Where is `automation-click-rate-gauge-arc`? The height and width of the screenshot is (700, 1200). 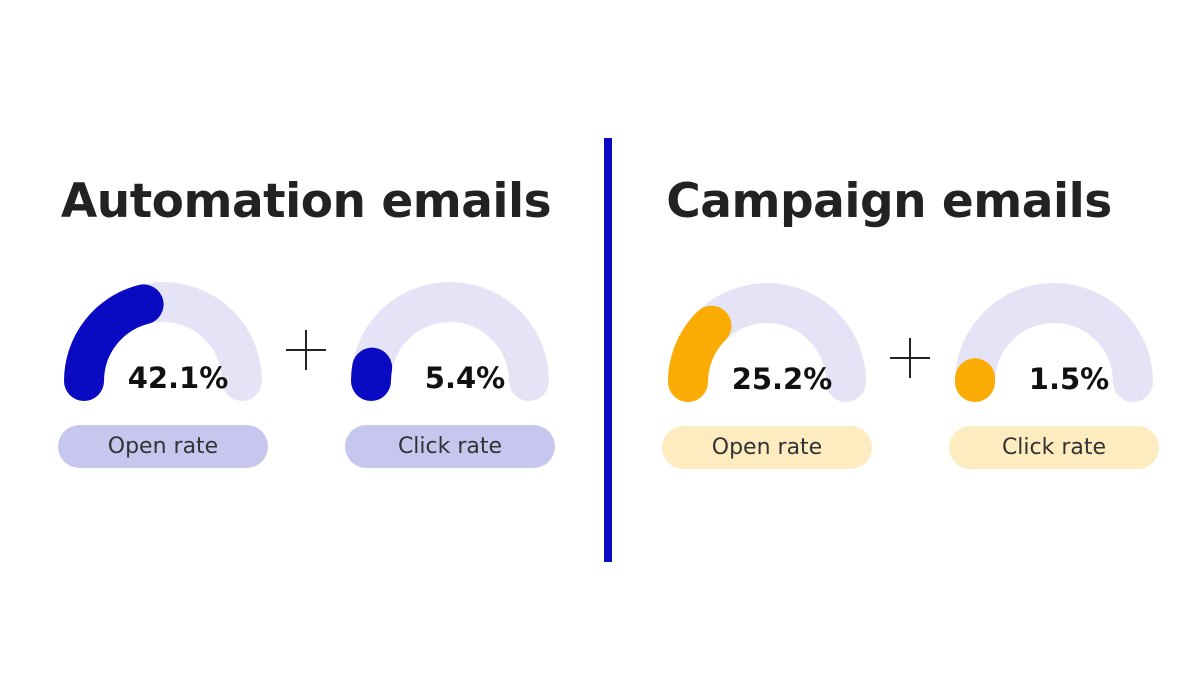 automation-click-rate-gauge-arc is located at coordinates (449, 341).